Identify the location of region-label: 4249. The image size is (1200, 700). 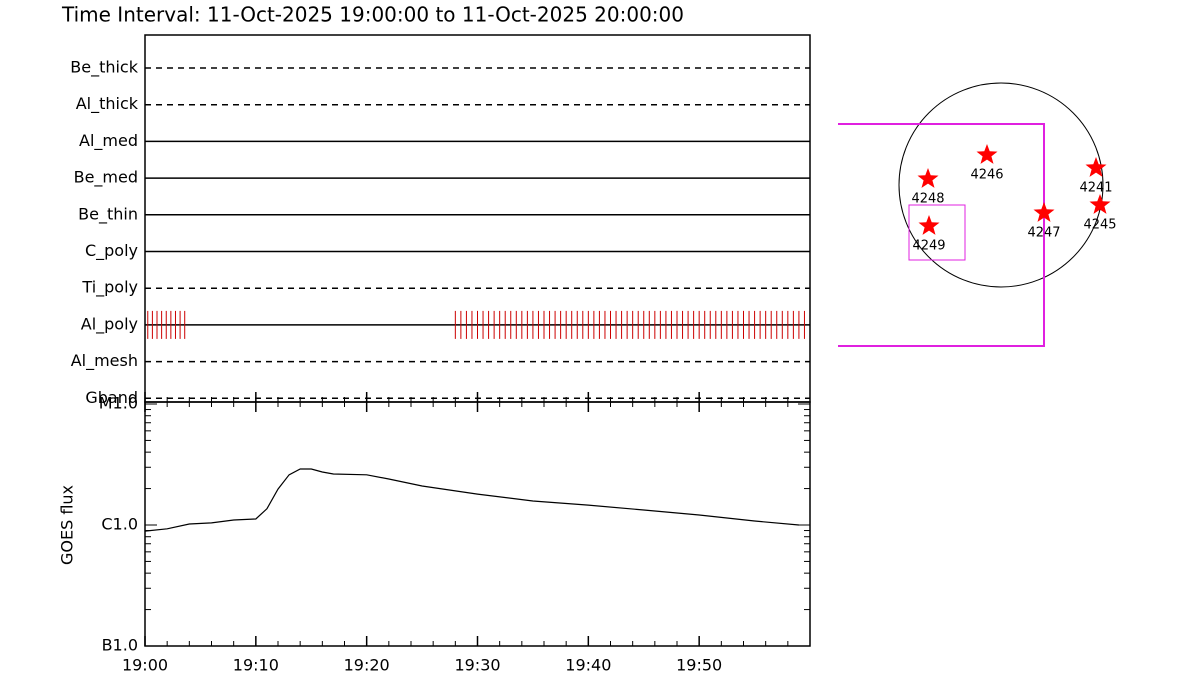
(928, 246).